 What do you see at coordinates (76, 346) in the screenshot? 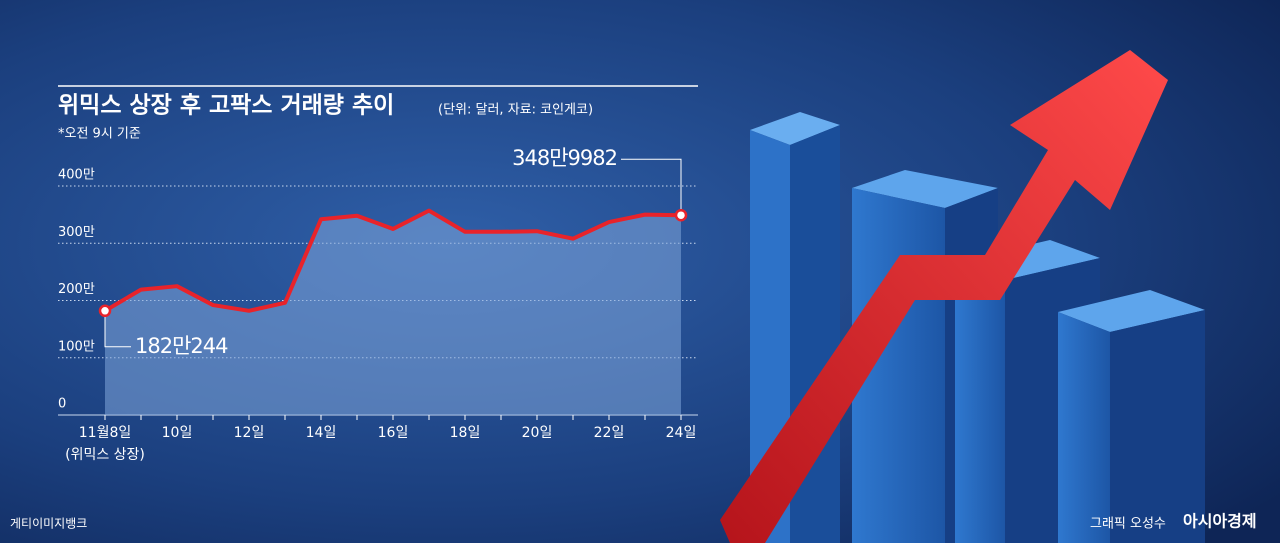
I see `y-tick-label: 100만` at bounding box center [76, 346].